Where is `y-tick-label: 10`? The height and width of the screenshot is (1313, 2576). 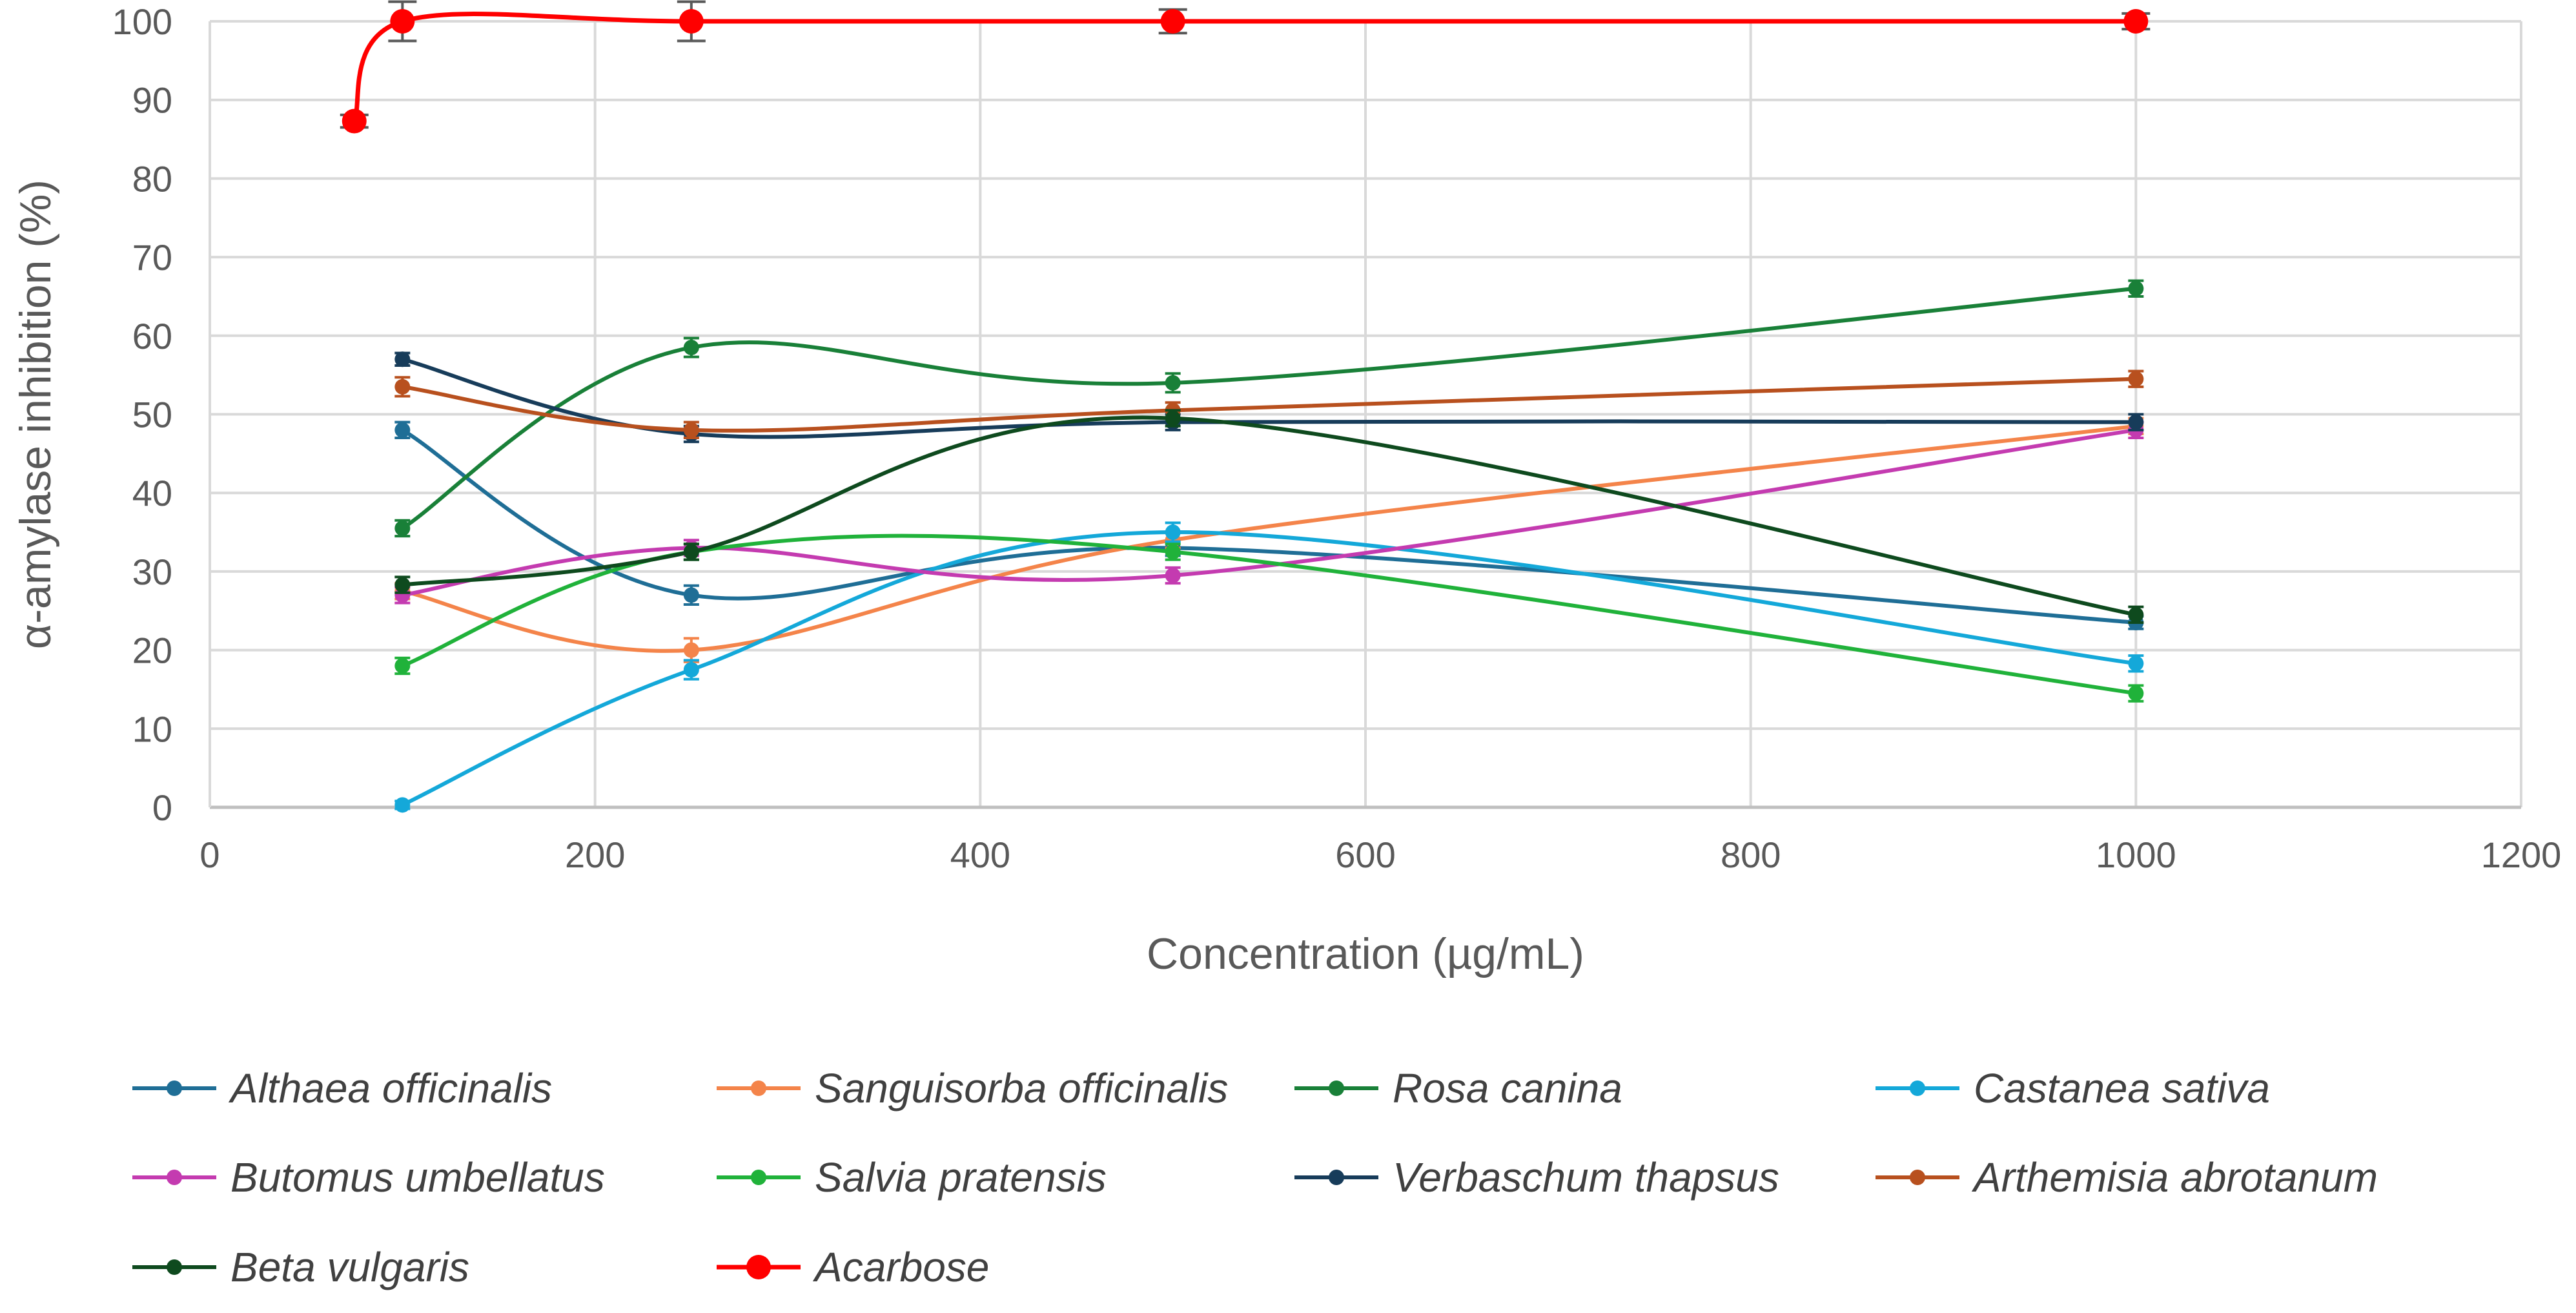 y-tick-label: 10 is located at coordinates (152, 729).